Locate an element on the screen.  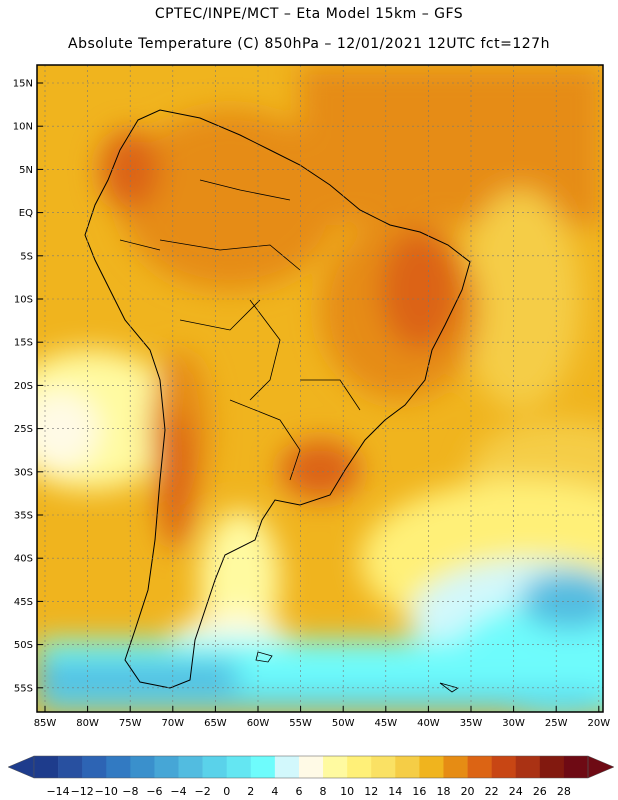
colorbar-label: 6 is located at coordinates (298, 791).